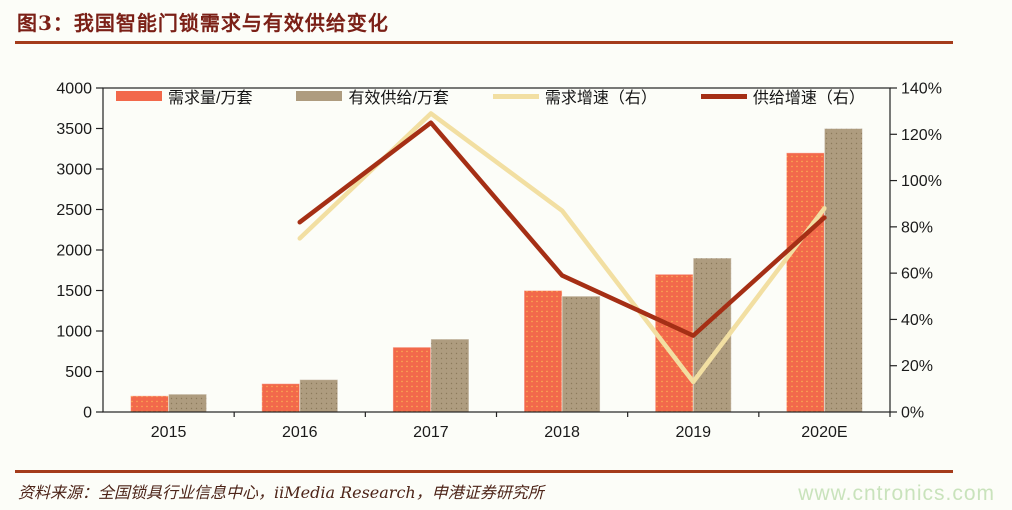  What do you see at coordinates (74, 210) in the screenshot?
I see `left-axis-tick-label: 2500` at bounding box center [74, 210].